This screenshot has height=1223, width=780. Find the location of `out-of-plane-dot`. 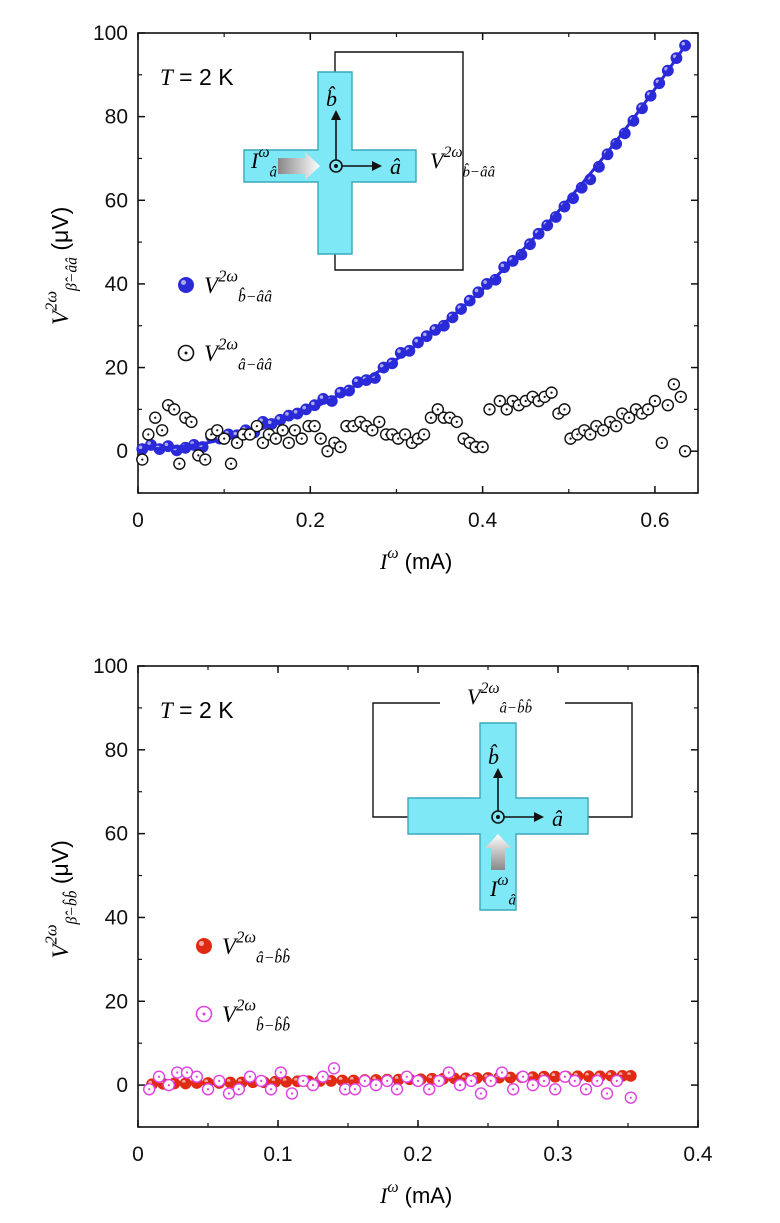

out-of-plane-dot is located at coordinates (498, 817).